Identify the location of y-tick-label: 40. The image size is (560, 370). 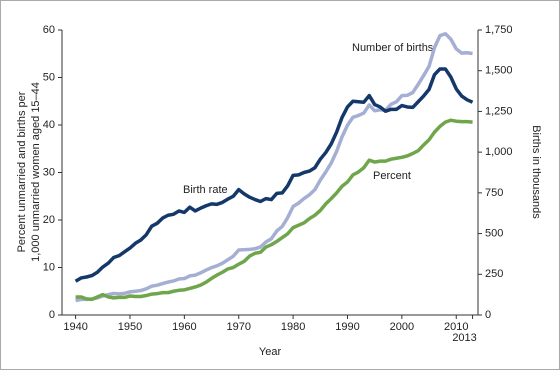
(49, 125).